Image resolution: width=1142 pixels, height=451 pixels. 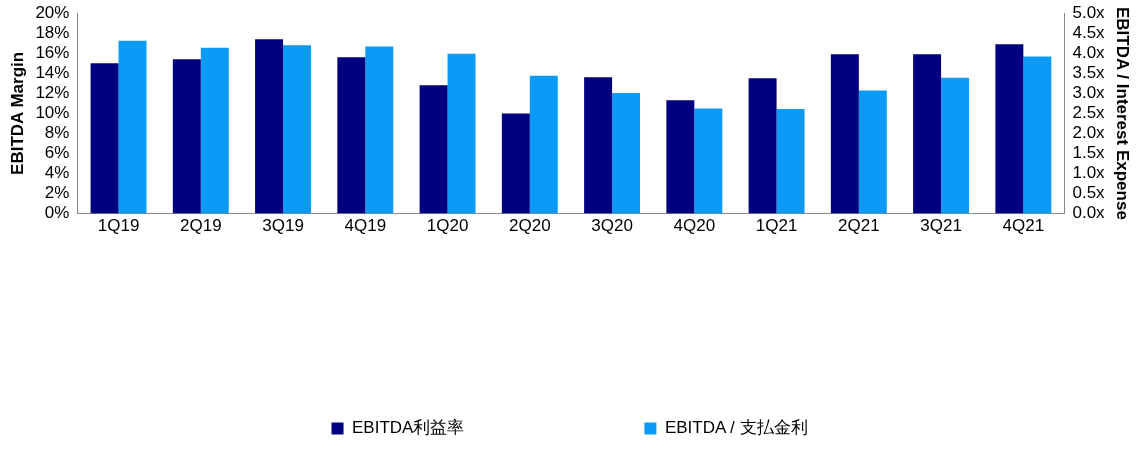 I want to click on x-tick-label: 3Q19, so click(x=283, y=226).